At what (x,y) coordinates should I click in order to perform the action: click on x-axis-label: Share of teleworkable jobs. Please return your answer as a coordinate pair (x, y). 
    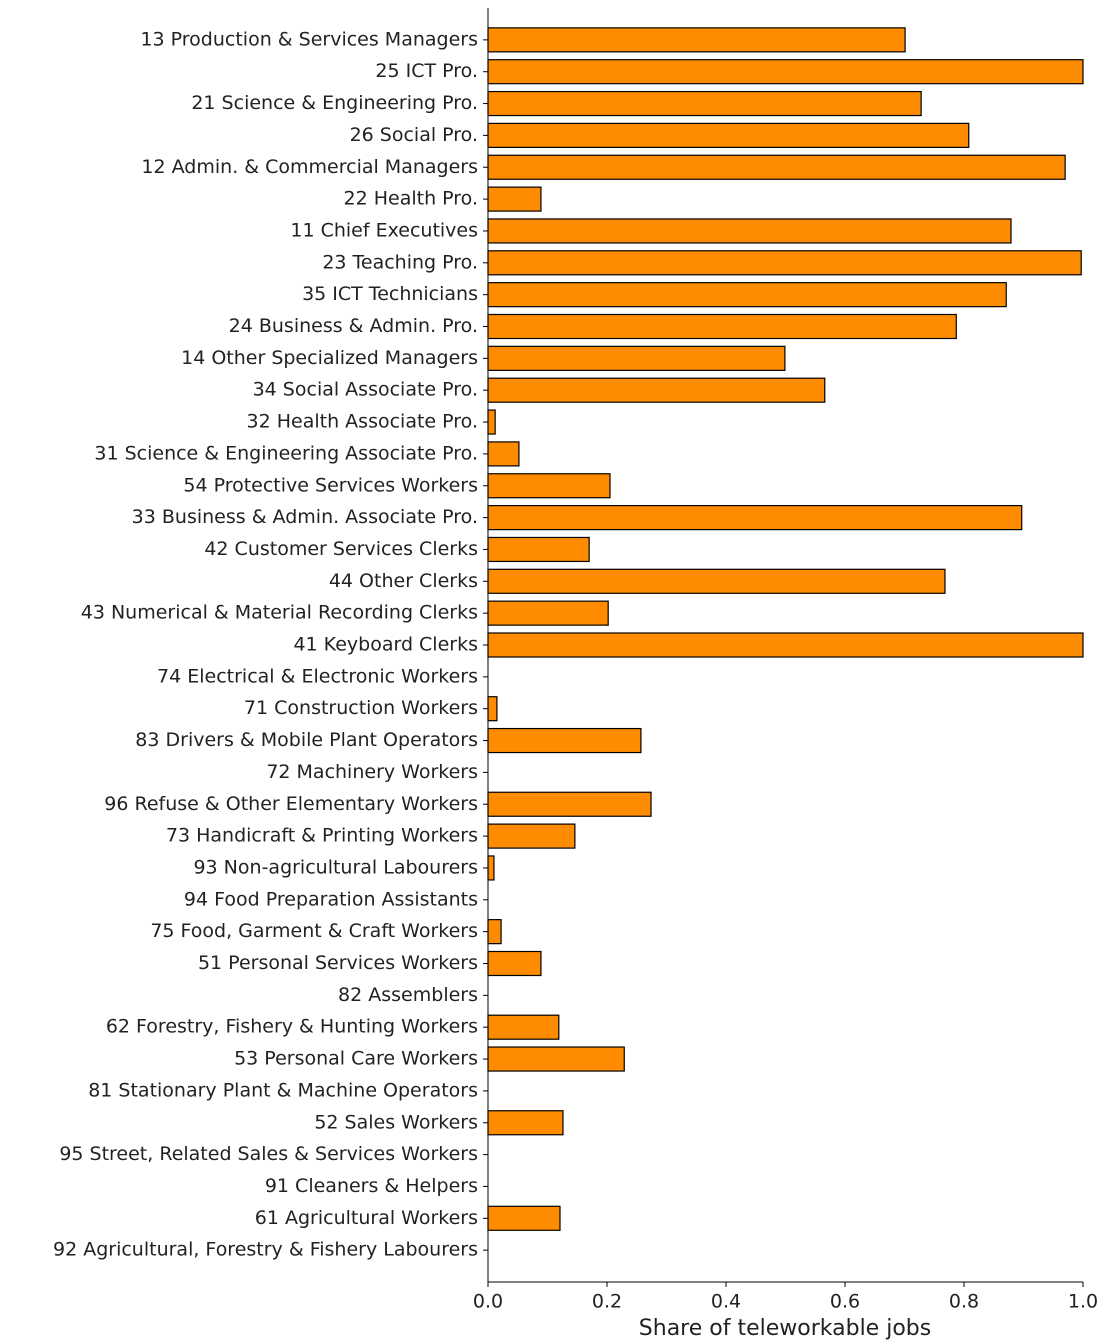
    Looking at the image, I should click on (785, 1328).